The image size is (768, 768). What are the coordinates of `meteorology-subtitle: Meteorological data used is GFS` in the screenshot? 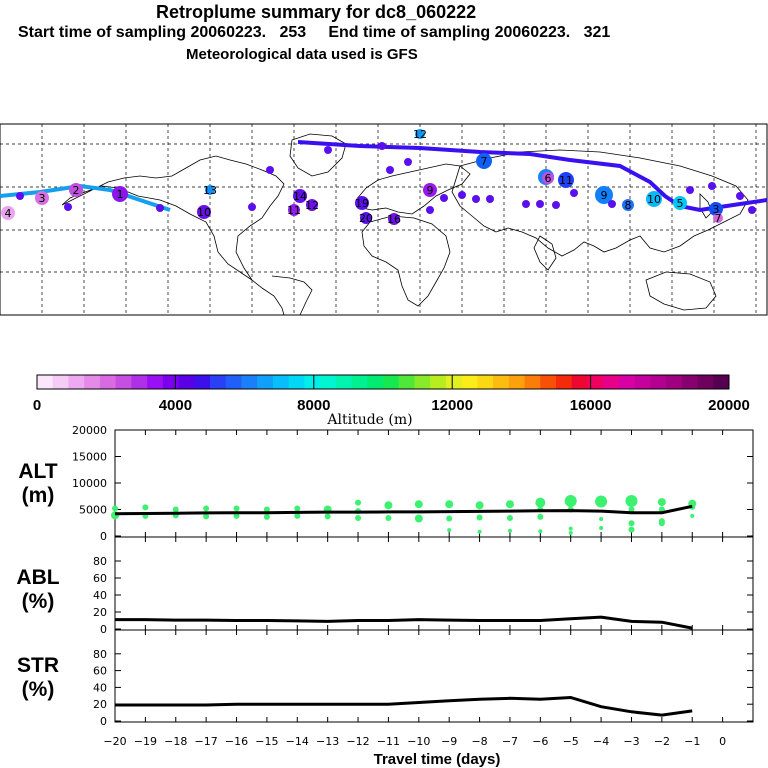 It's located at (302, 54).